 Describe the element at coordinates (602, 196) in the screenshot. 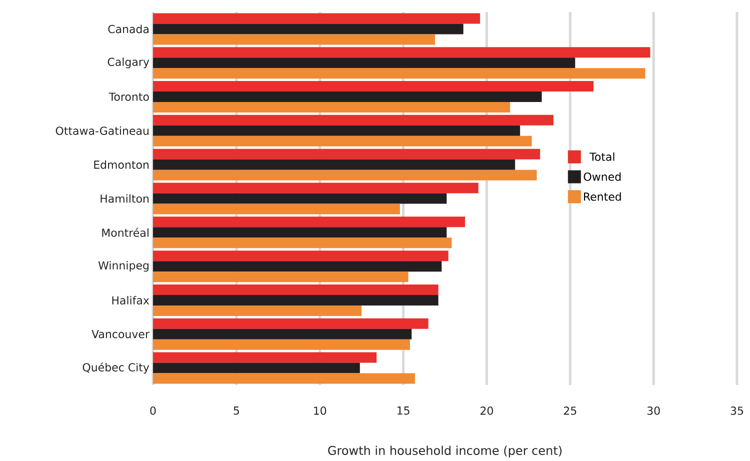

I see `legend-label: Rented` at that location.